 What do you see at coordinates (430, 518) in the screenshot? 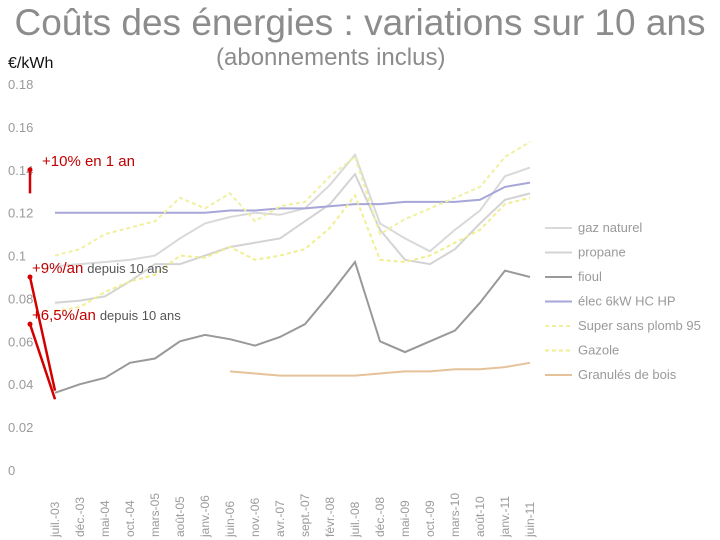
I see `x-tick-label: oct.-09` at bounding box center [430, 518].